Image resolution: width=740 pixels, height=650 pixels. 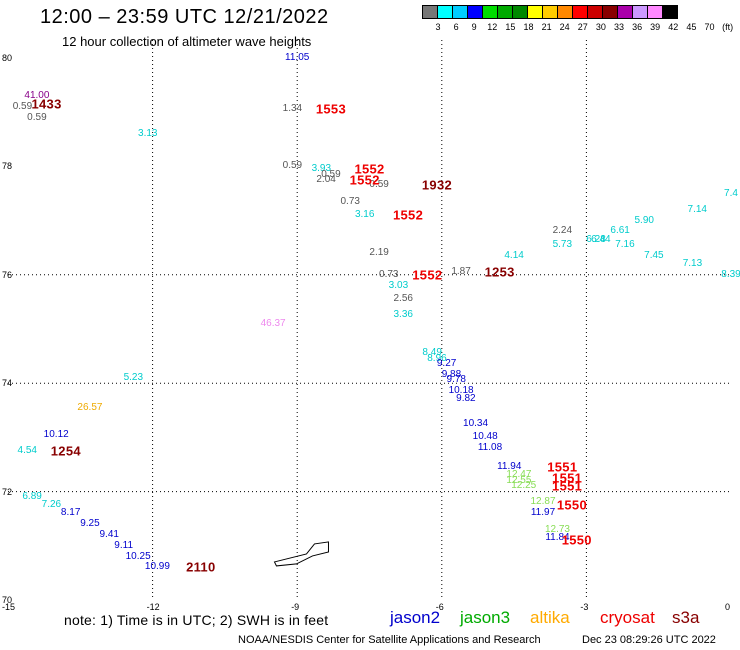 I want to click on wave-height-value: 4.54, so click(x=27, y=450).